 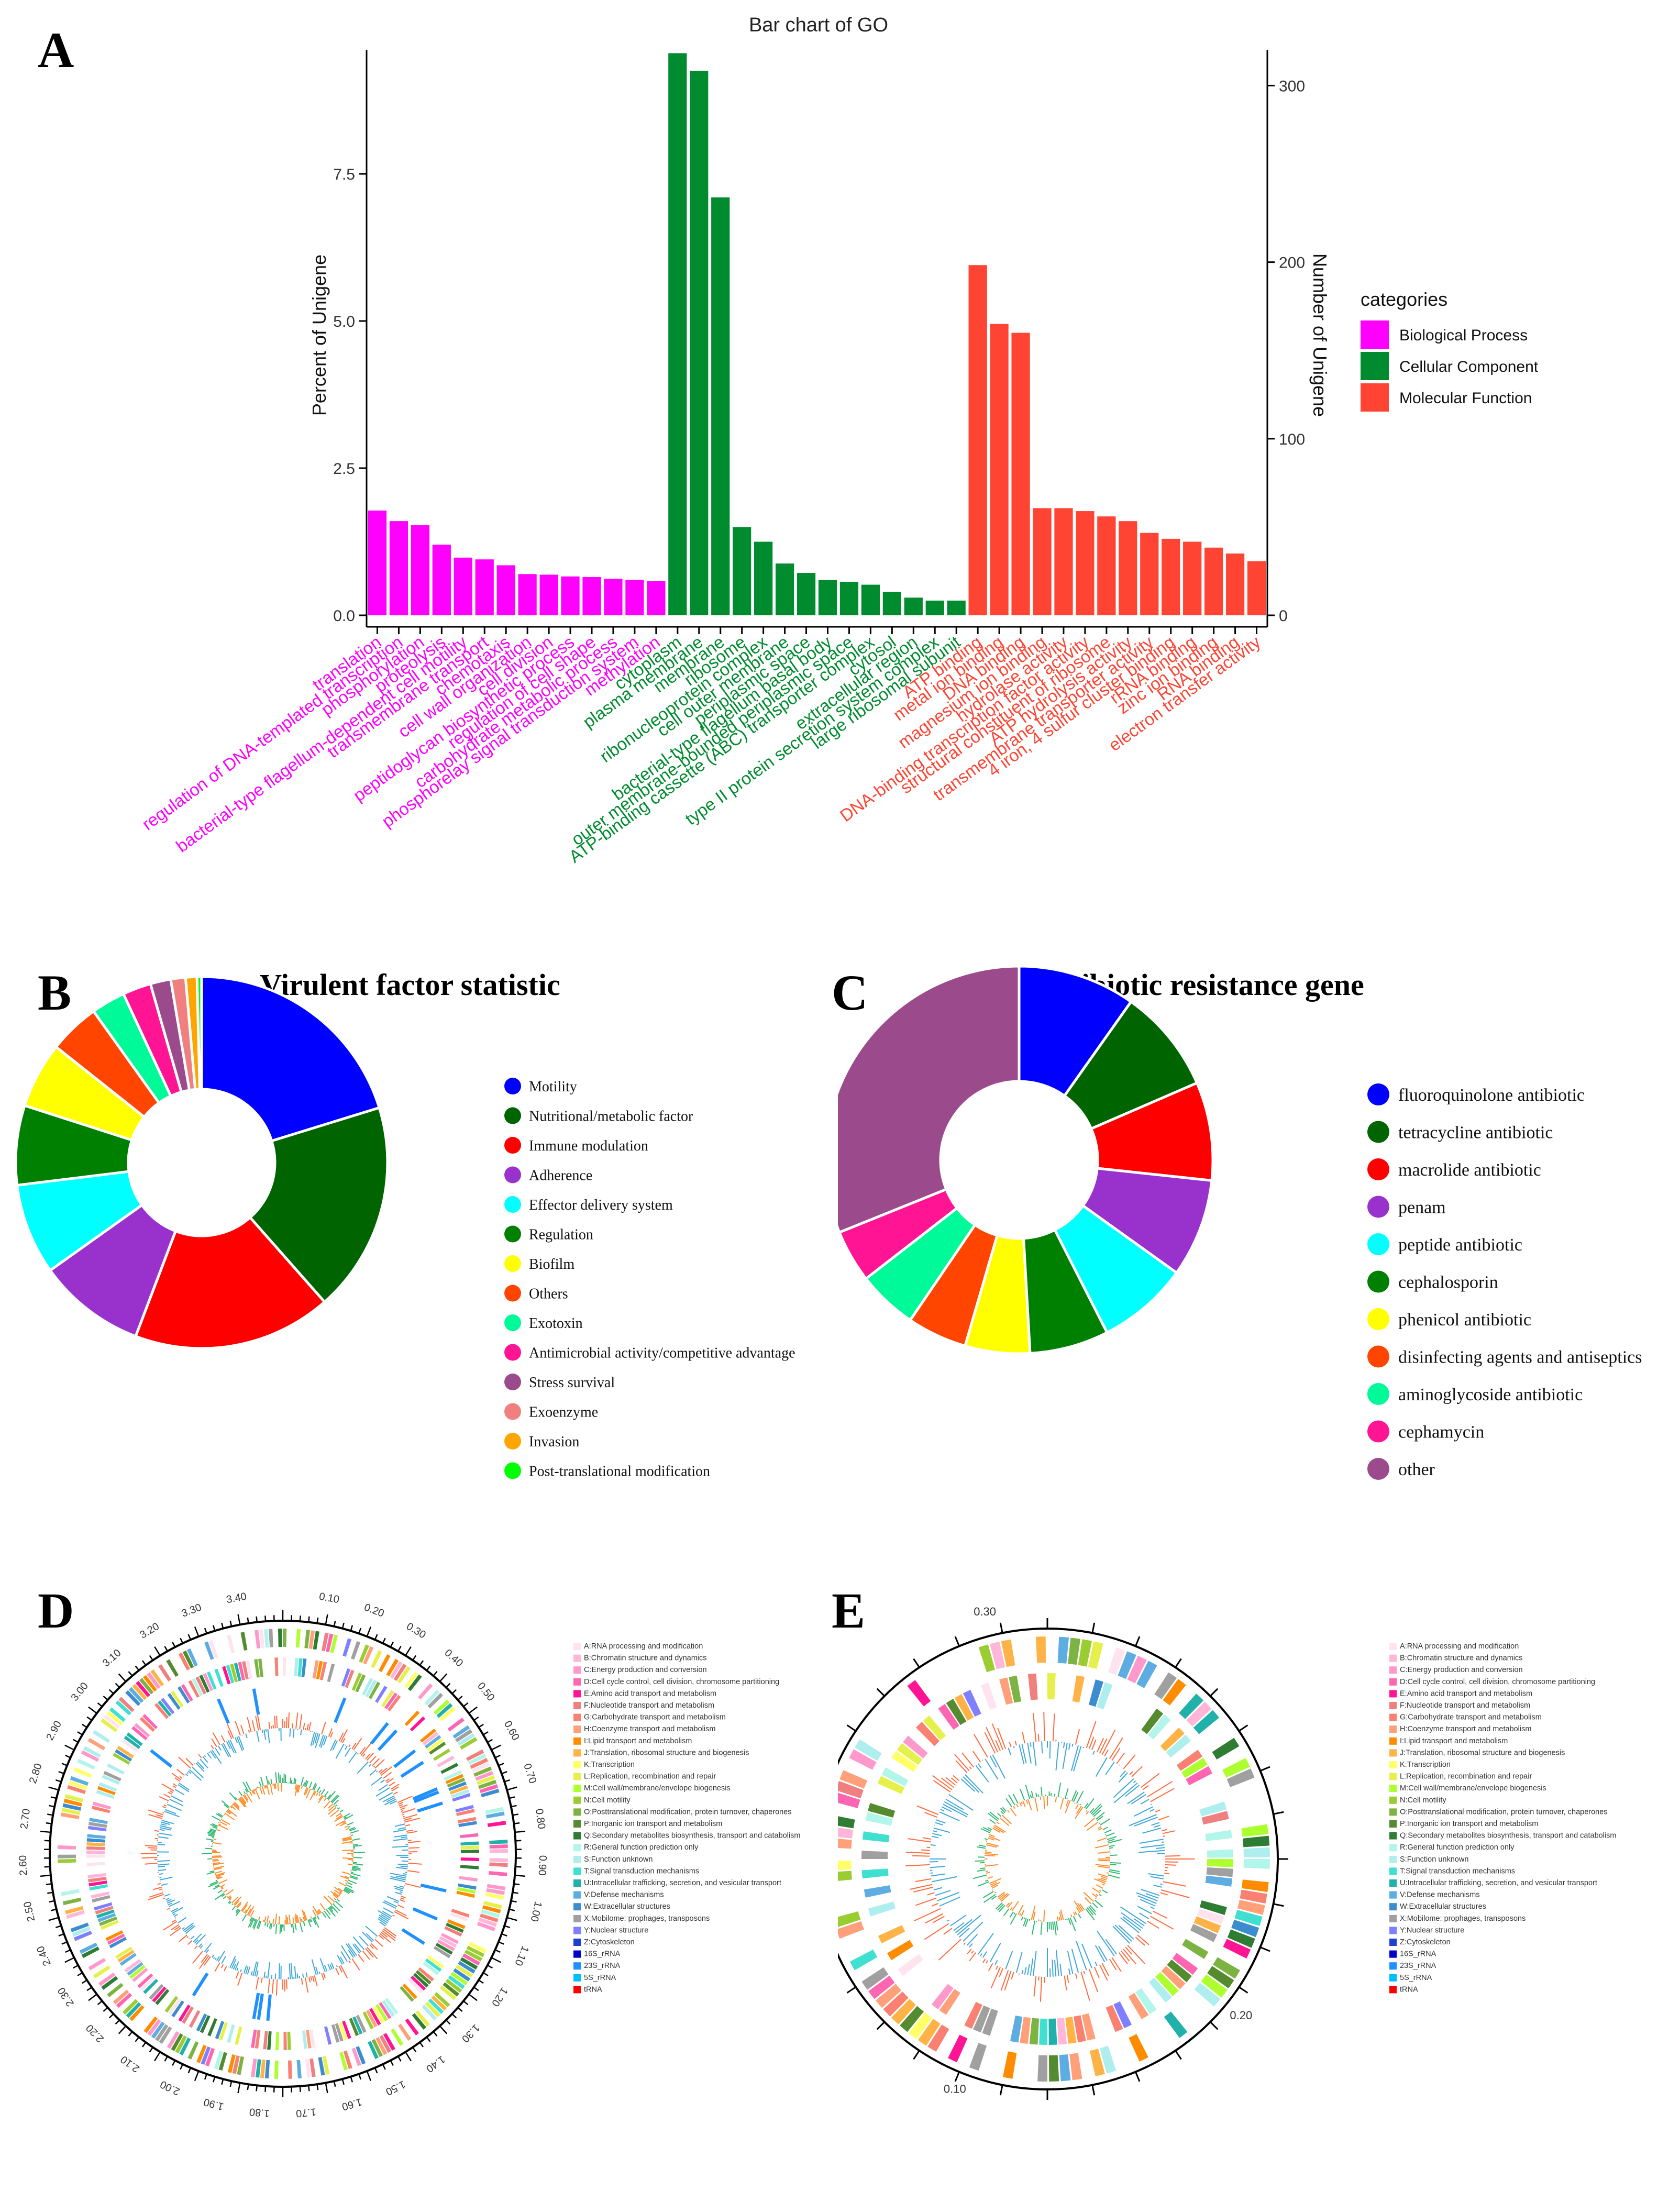 I want to click on circos-legend-label-p-inorganic-ion-transport-and-metabolism: P:Inorganic ion transport and metabolism, so click(x=653, y=1824).